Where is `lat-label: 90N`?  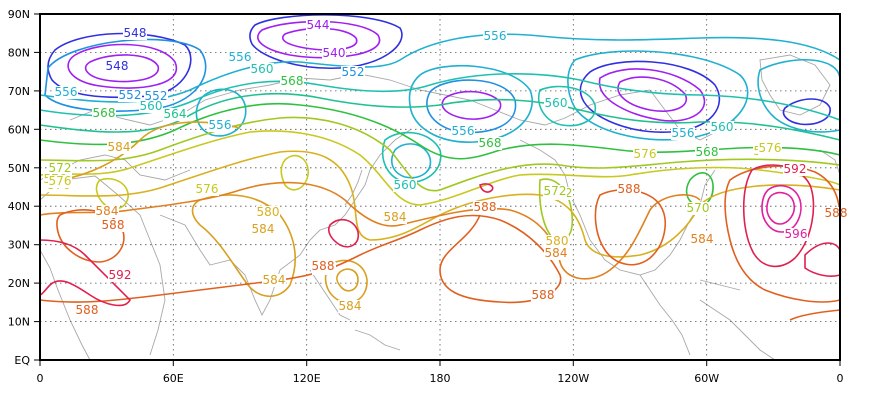 lat-label: 90N is located at coordinates (19, 14).